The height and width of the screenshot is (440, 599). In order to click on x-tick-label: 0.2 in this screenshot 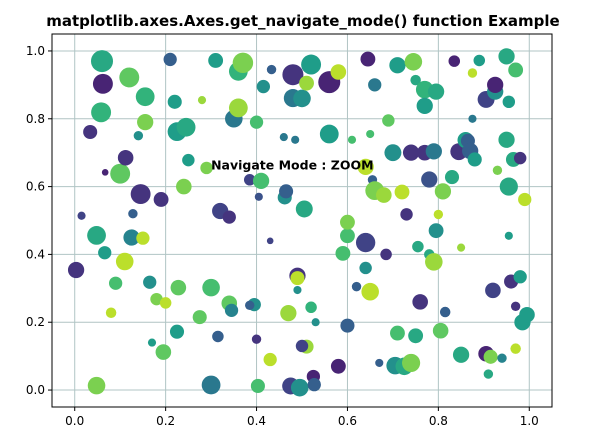, I will do `click(165, 421)`.